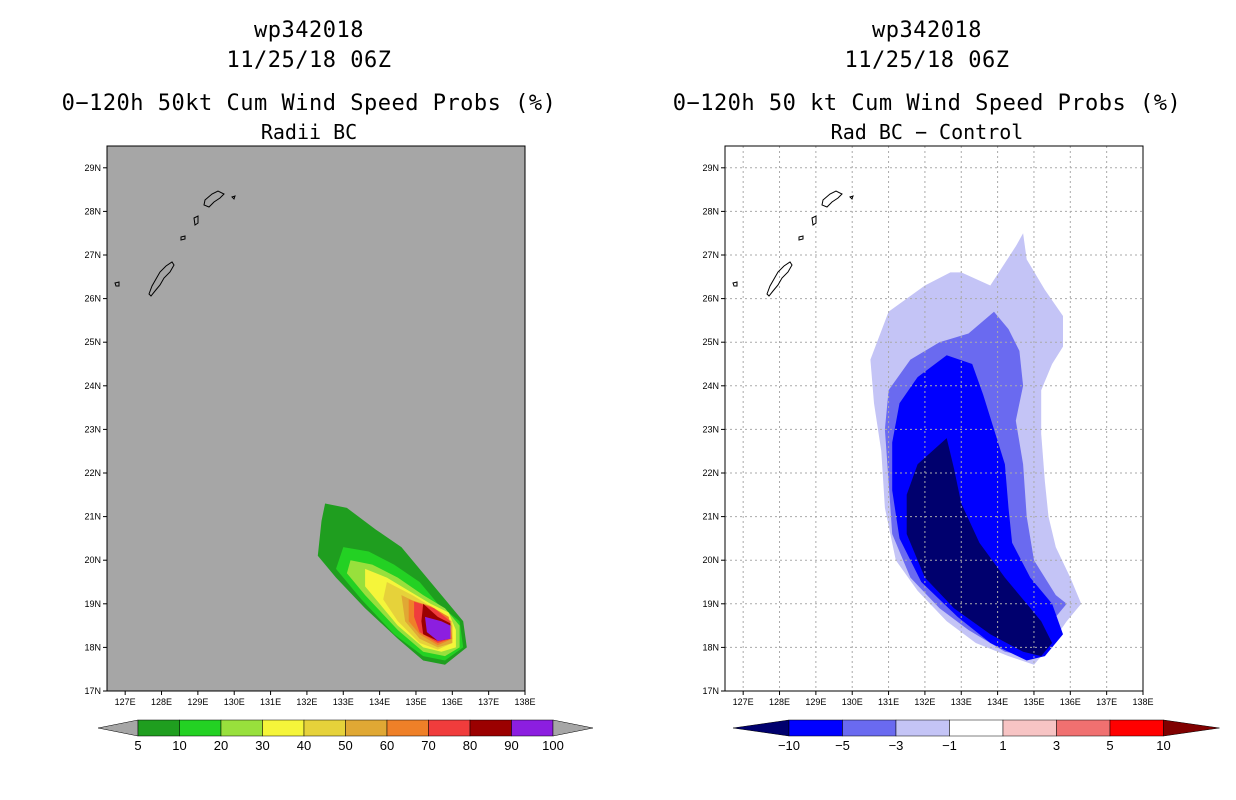  Describe the element at coordinates (553, 745) in the screenshot. I see `colorbar-tick-label: 100` at that location.